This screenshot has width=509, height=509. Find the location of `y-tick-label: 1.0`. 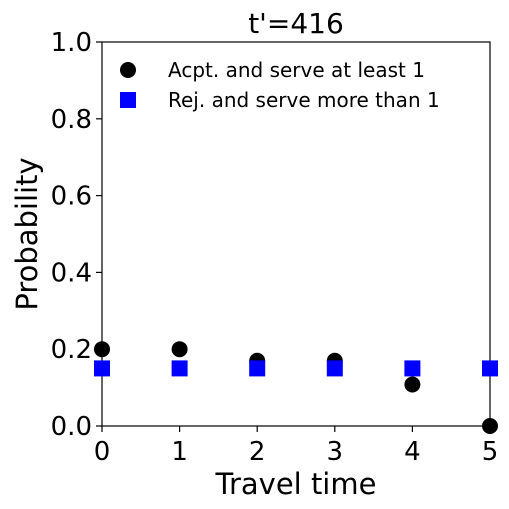

y-tick-label: 1.0 is located at coordinates (71, 43).